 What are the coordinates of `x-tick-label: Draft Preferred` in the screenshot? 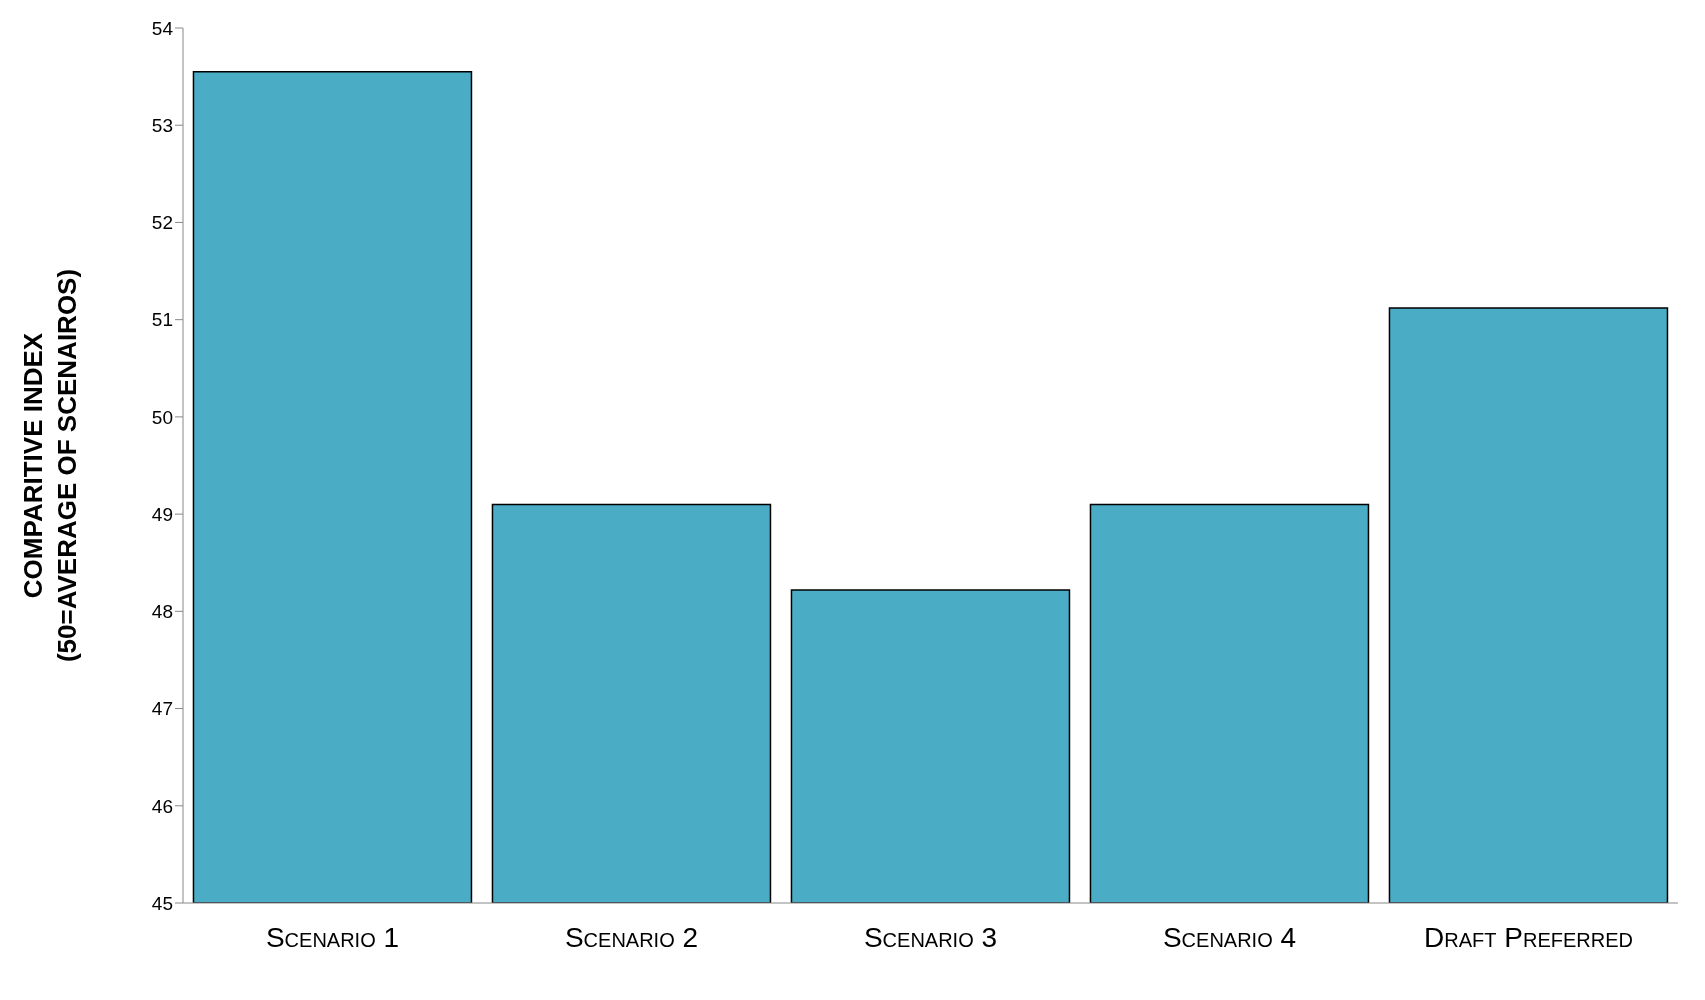 It's located at (1528, 937).